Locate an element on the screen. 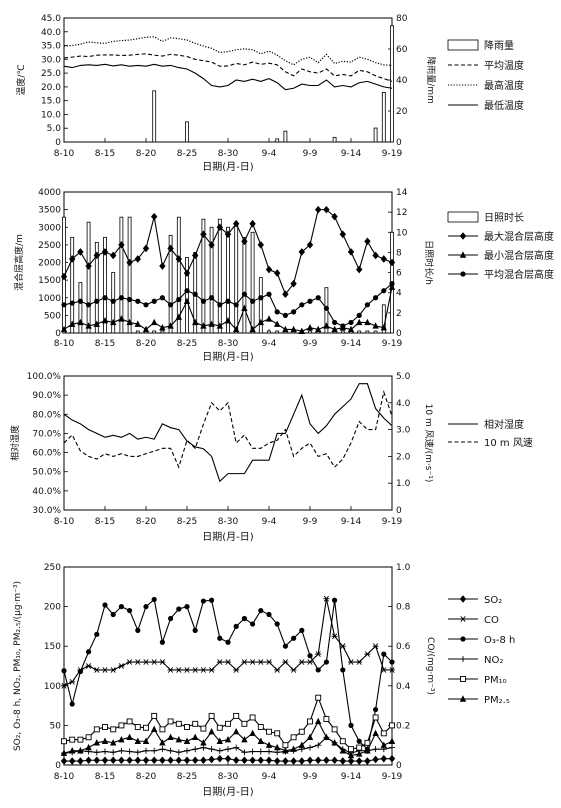 The image size is (561, 808). y-tick-label: 15.0 is located at coordinates (51, 102).